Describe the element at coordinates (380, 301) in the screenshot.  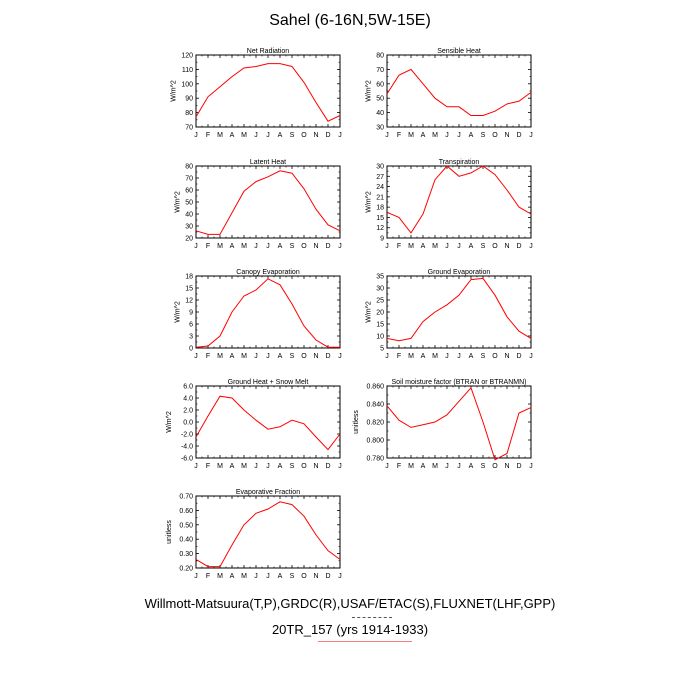
I see `y-tick-label: 25` at that location.